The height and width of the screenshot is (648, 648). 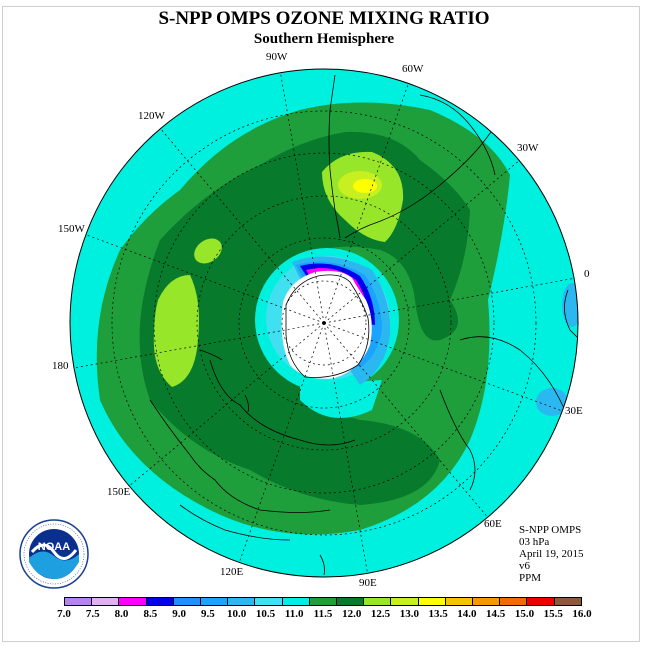 I want to click on noaa-logo-text: NOAA, so click(x=54, y=547).